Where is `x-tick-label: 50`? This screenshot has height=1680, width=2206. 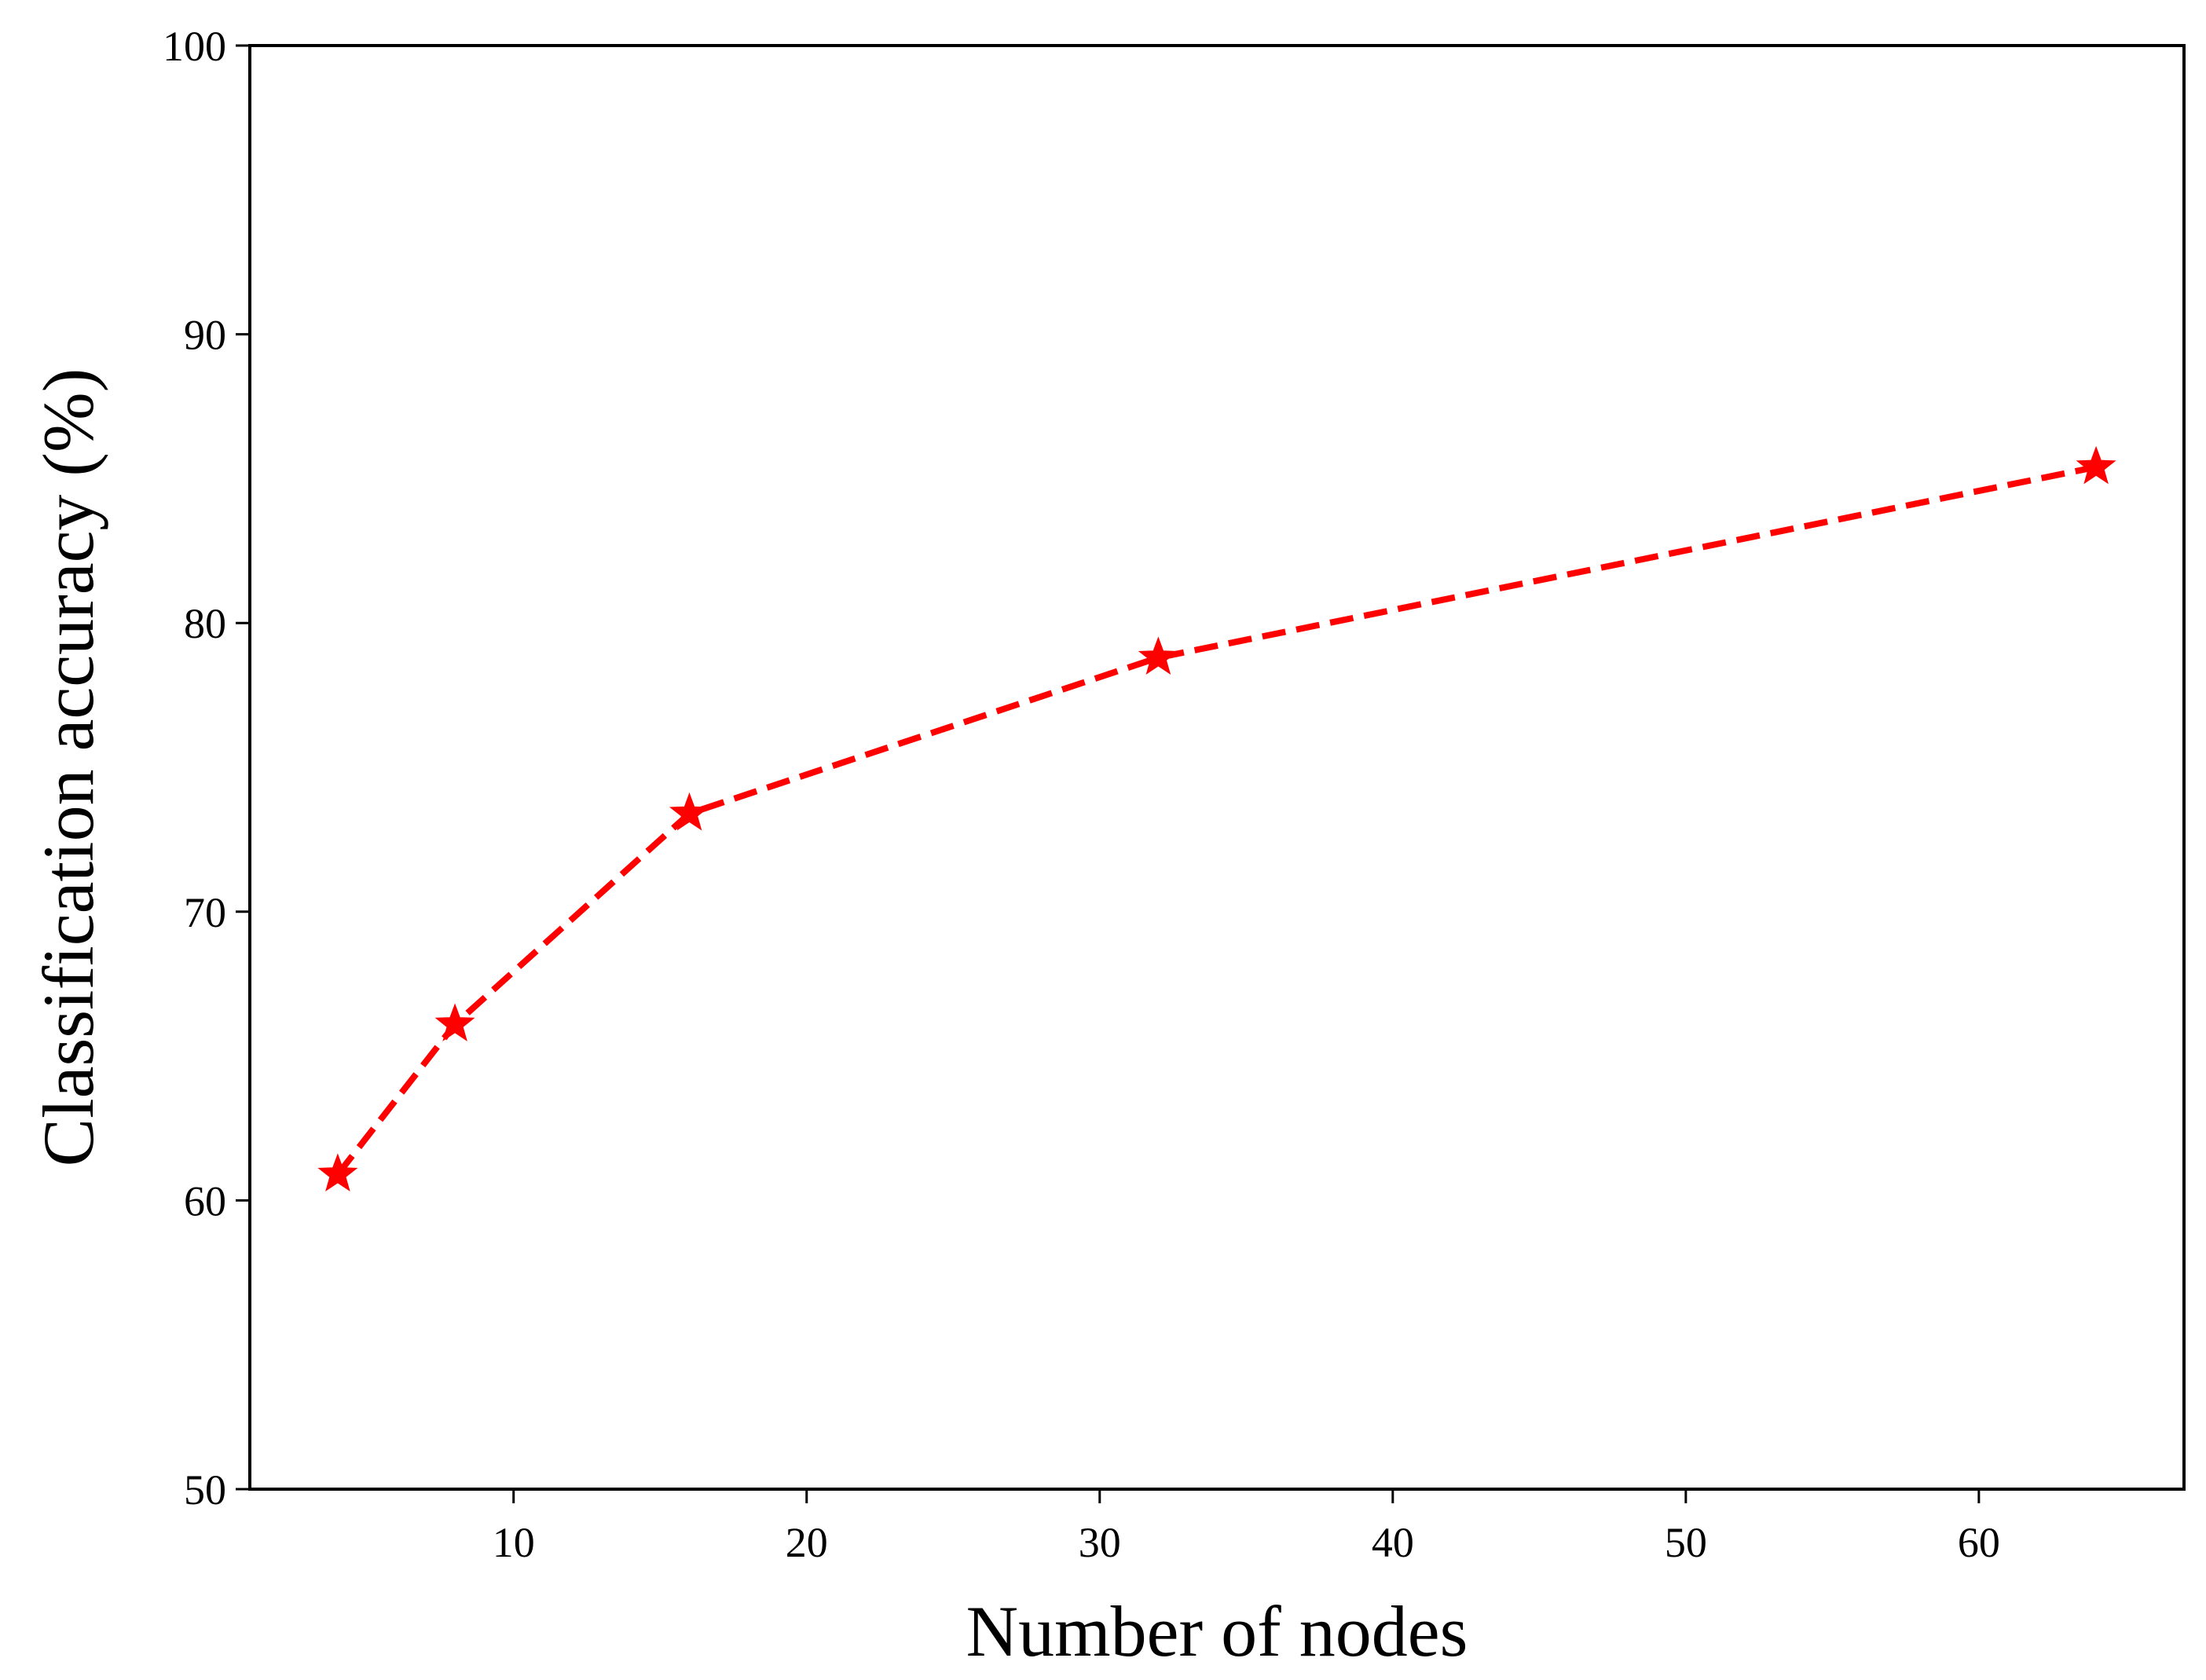
x-tick-label: 50 is located at coordinates (1686, 1542).